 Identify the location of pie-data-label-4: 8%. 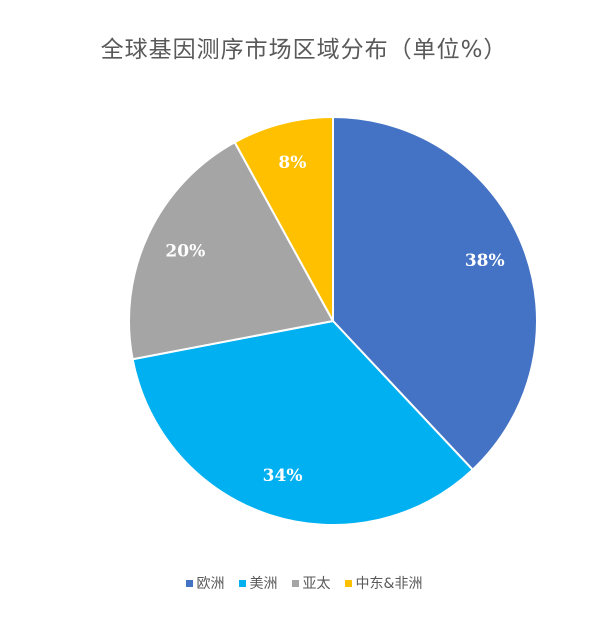
(292, 163).